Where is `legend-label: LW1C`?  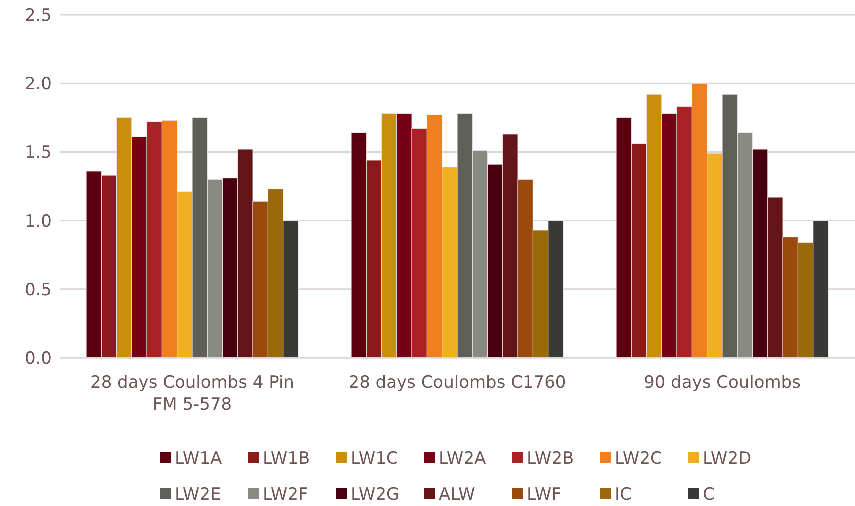
legend-label: LW1C is located at coordinates (374, 458).